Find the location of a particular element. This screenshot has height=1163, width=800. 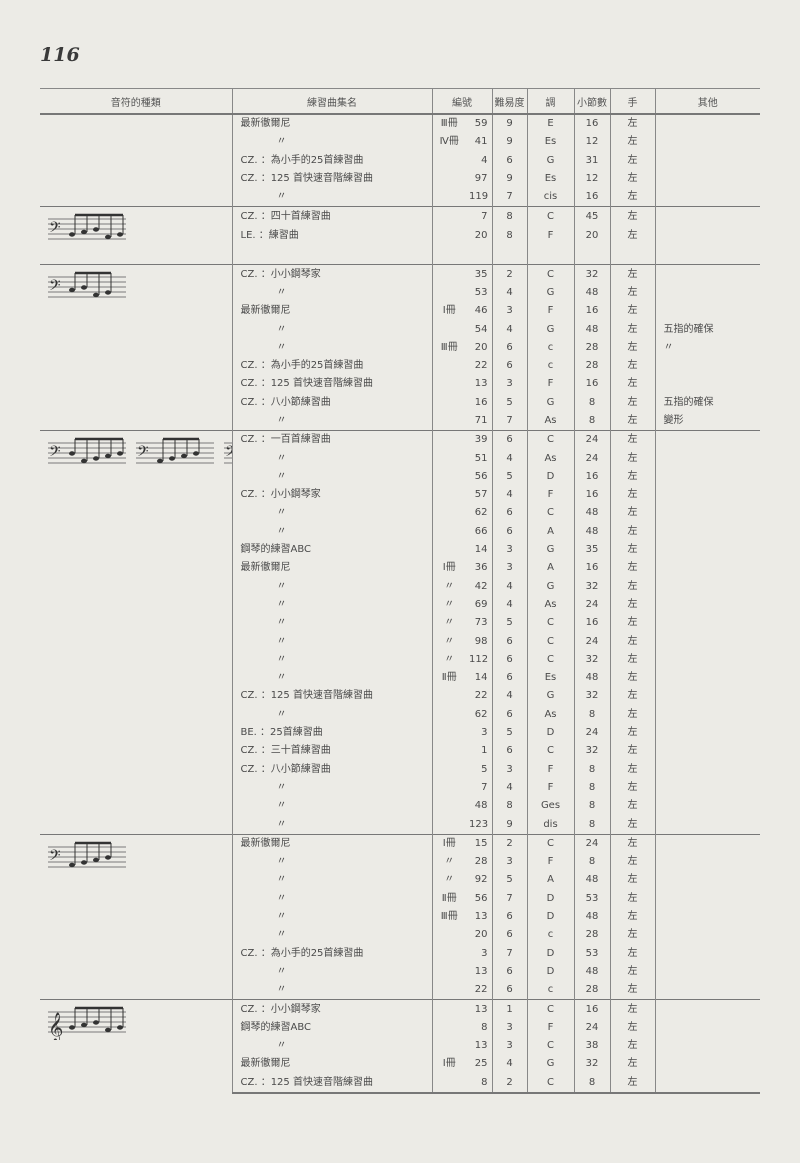

table-row: 〃 Ⅱ冊 56 7 D 53 左 is located at coordinates (400, 898).